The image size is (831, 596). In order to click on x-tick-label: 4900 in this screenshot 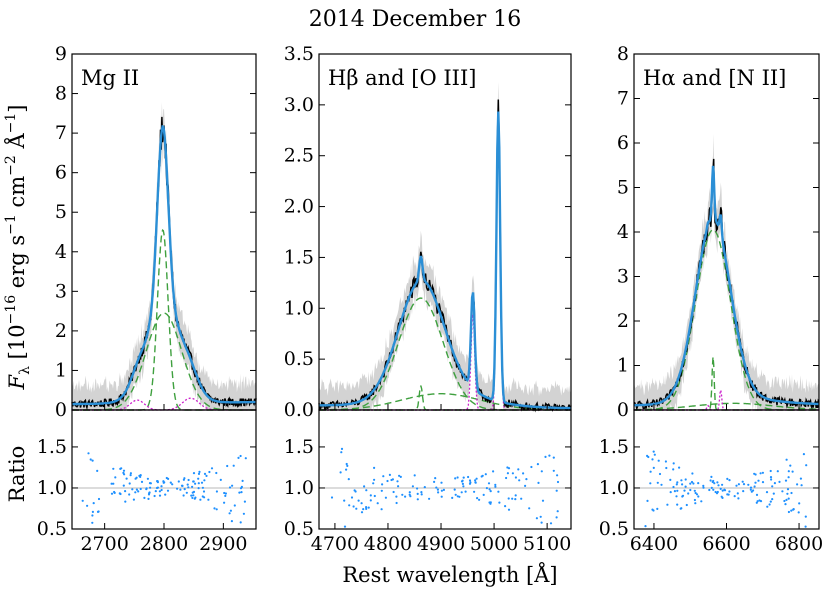, I will do `click(441, 544)`.